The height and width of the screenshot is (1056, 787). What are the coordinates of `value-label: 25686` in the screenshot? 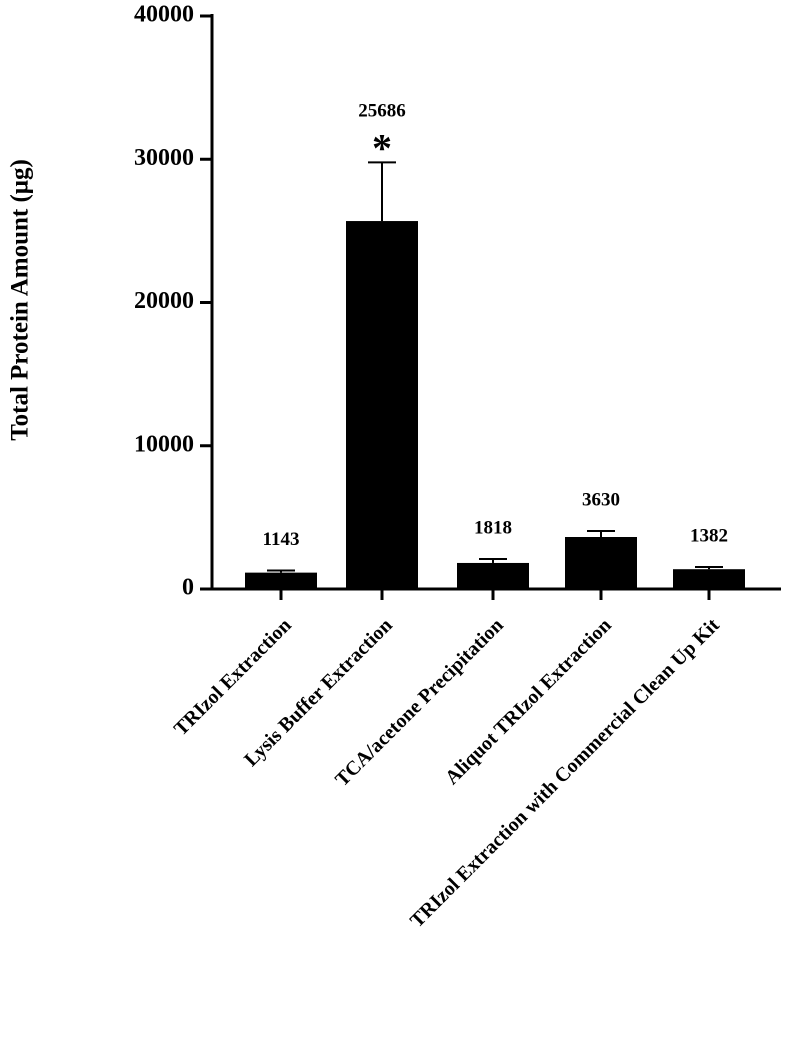 It's located at (382, 111).